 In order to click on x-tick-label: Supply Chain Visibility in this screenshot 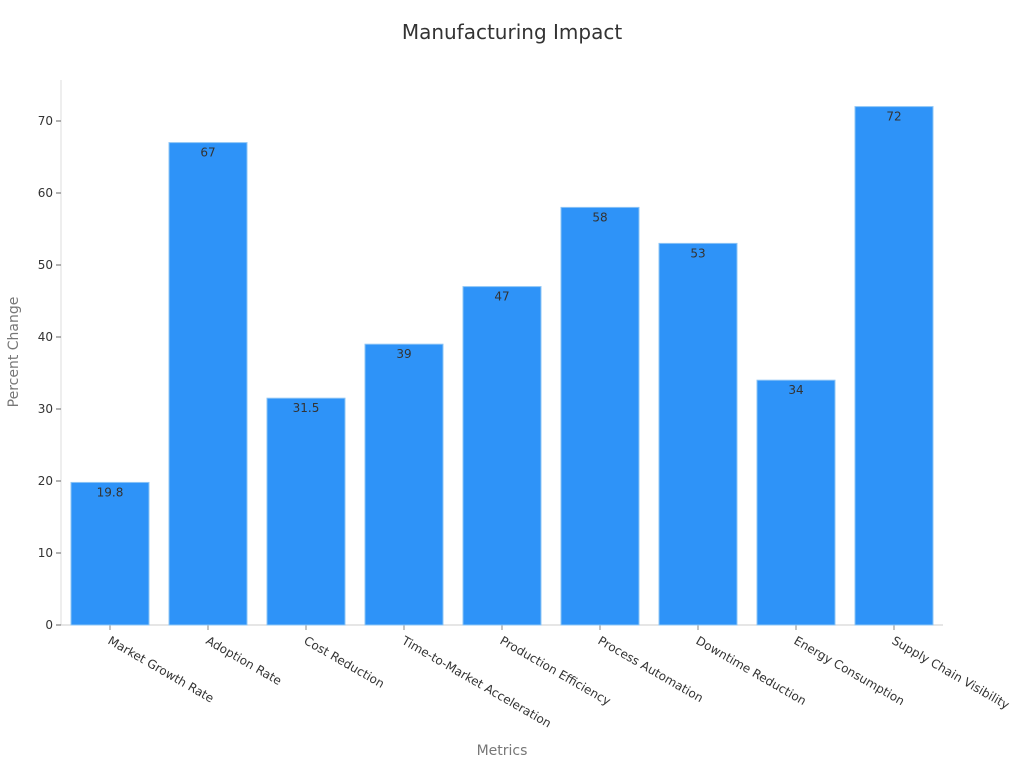, I will do `click(951, 672)`.